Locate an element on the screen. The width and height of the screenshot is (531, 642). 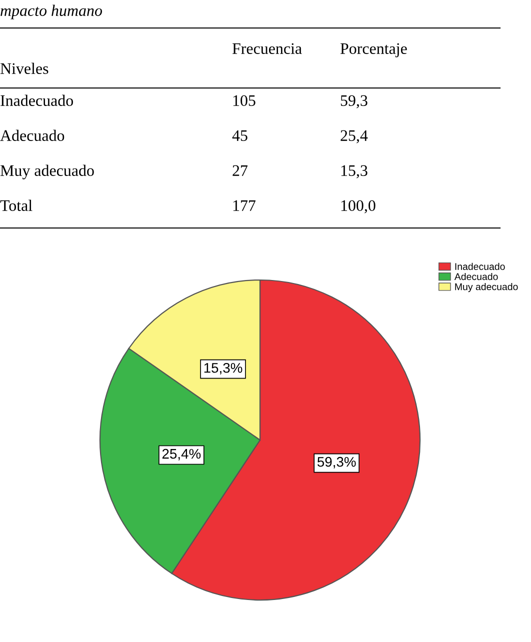
data-label: 59,3 is located at coordinates (354, 101).